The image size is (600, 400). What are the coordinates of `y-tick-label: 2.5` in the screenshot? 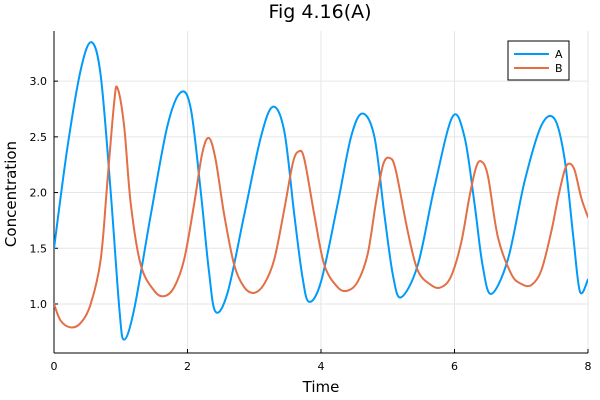 It's located at (39, 137).